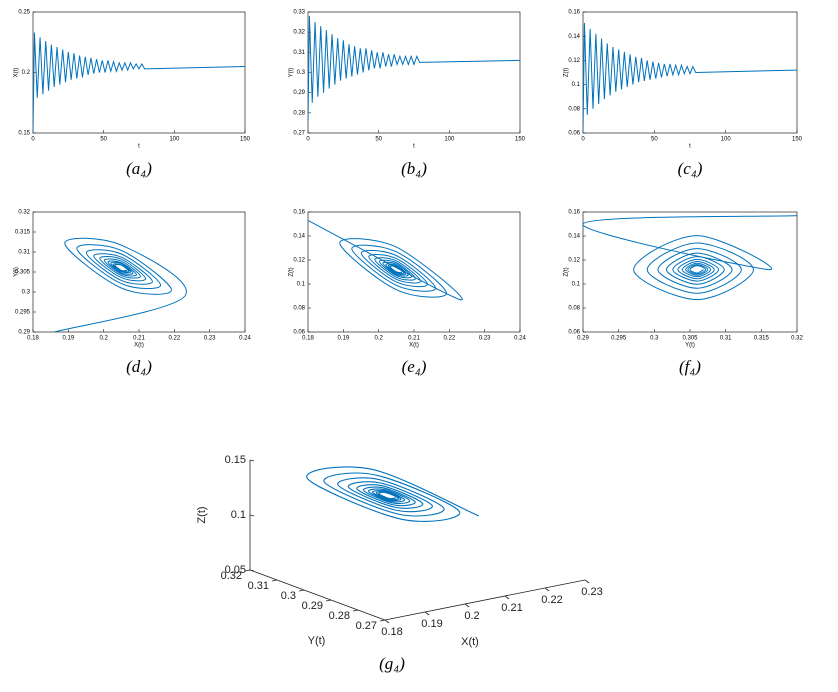  What do you see at coordinates (583, 339) in the screenshot?
I see `x-tick-label: 0.29` at bounding box center [583, 339].